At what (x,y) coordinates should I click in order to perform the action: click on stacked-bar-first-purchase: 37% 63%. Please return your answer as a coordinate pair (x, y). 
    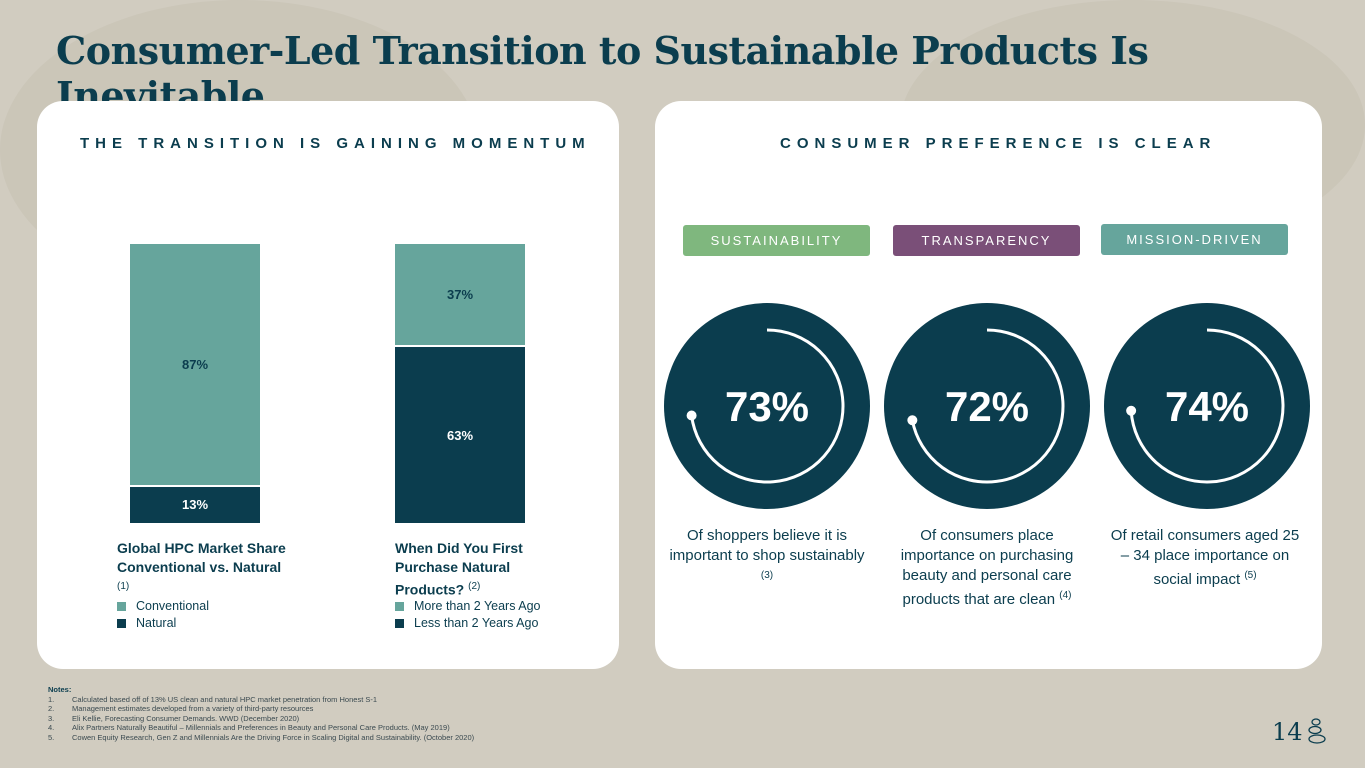
    Looking at the image, I should click on (460, 383).